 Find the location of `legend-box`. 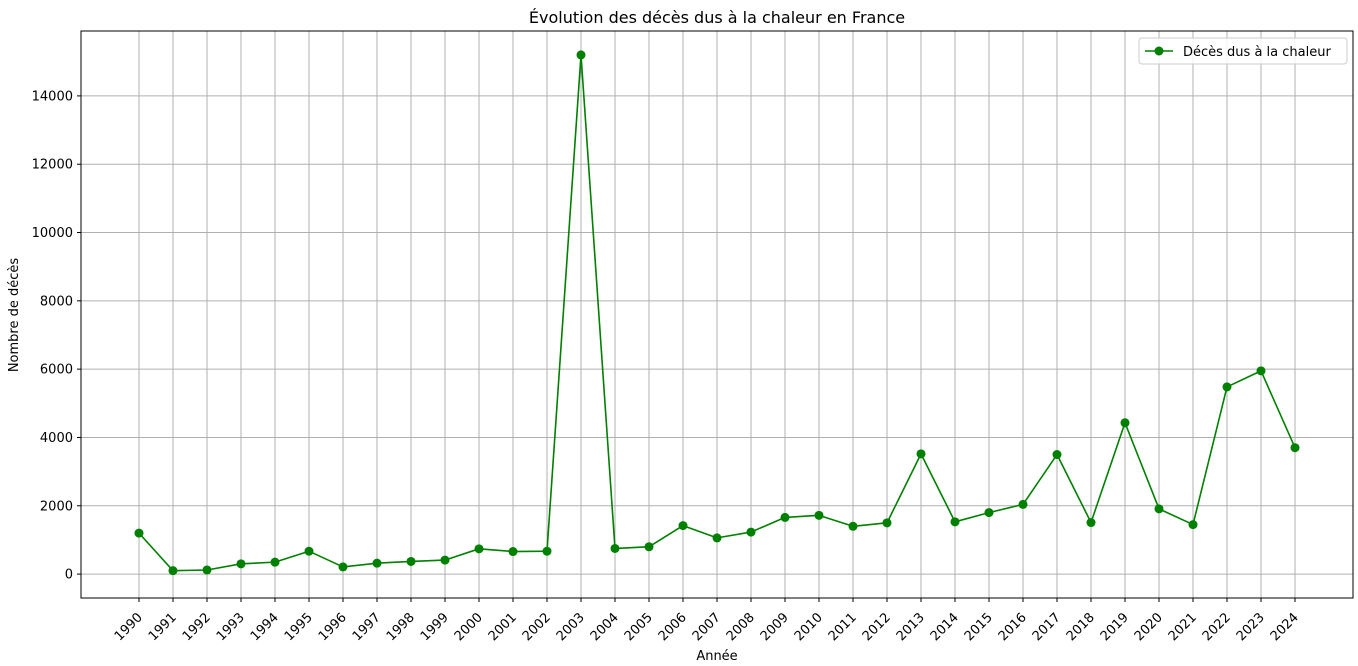

legend-box is located at coordinates (1243, 51).